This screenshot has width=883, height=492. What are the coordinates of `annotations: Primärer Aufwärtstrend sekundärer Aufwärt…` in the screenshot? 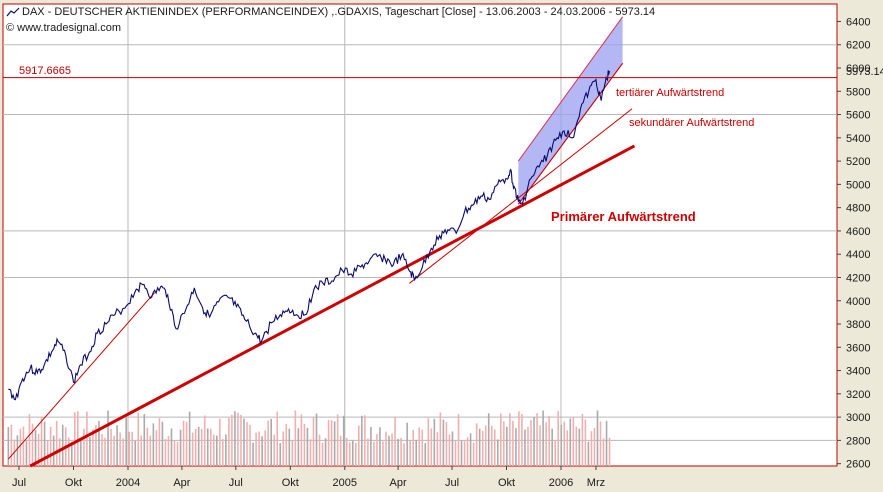 It's located at (652, 155).